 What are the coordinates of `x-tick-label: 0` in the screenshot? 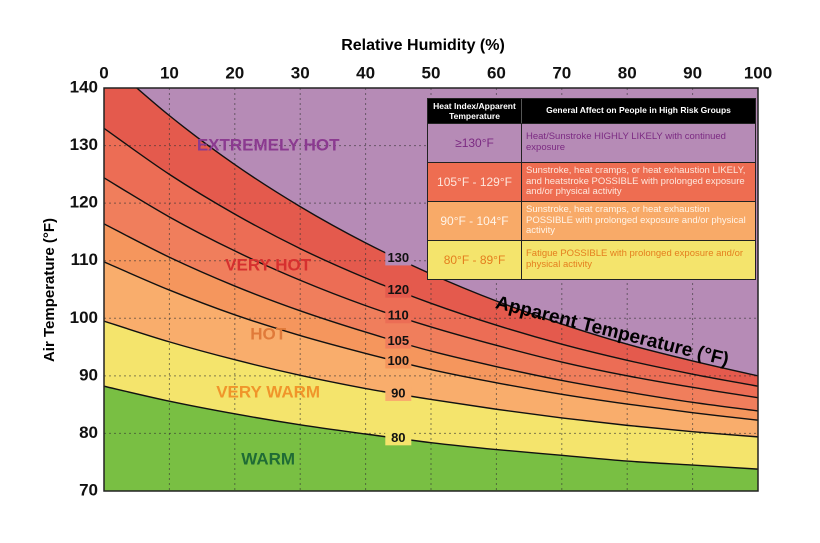 It's located at (103, 72).